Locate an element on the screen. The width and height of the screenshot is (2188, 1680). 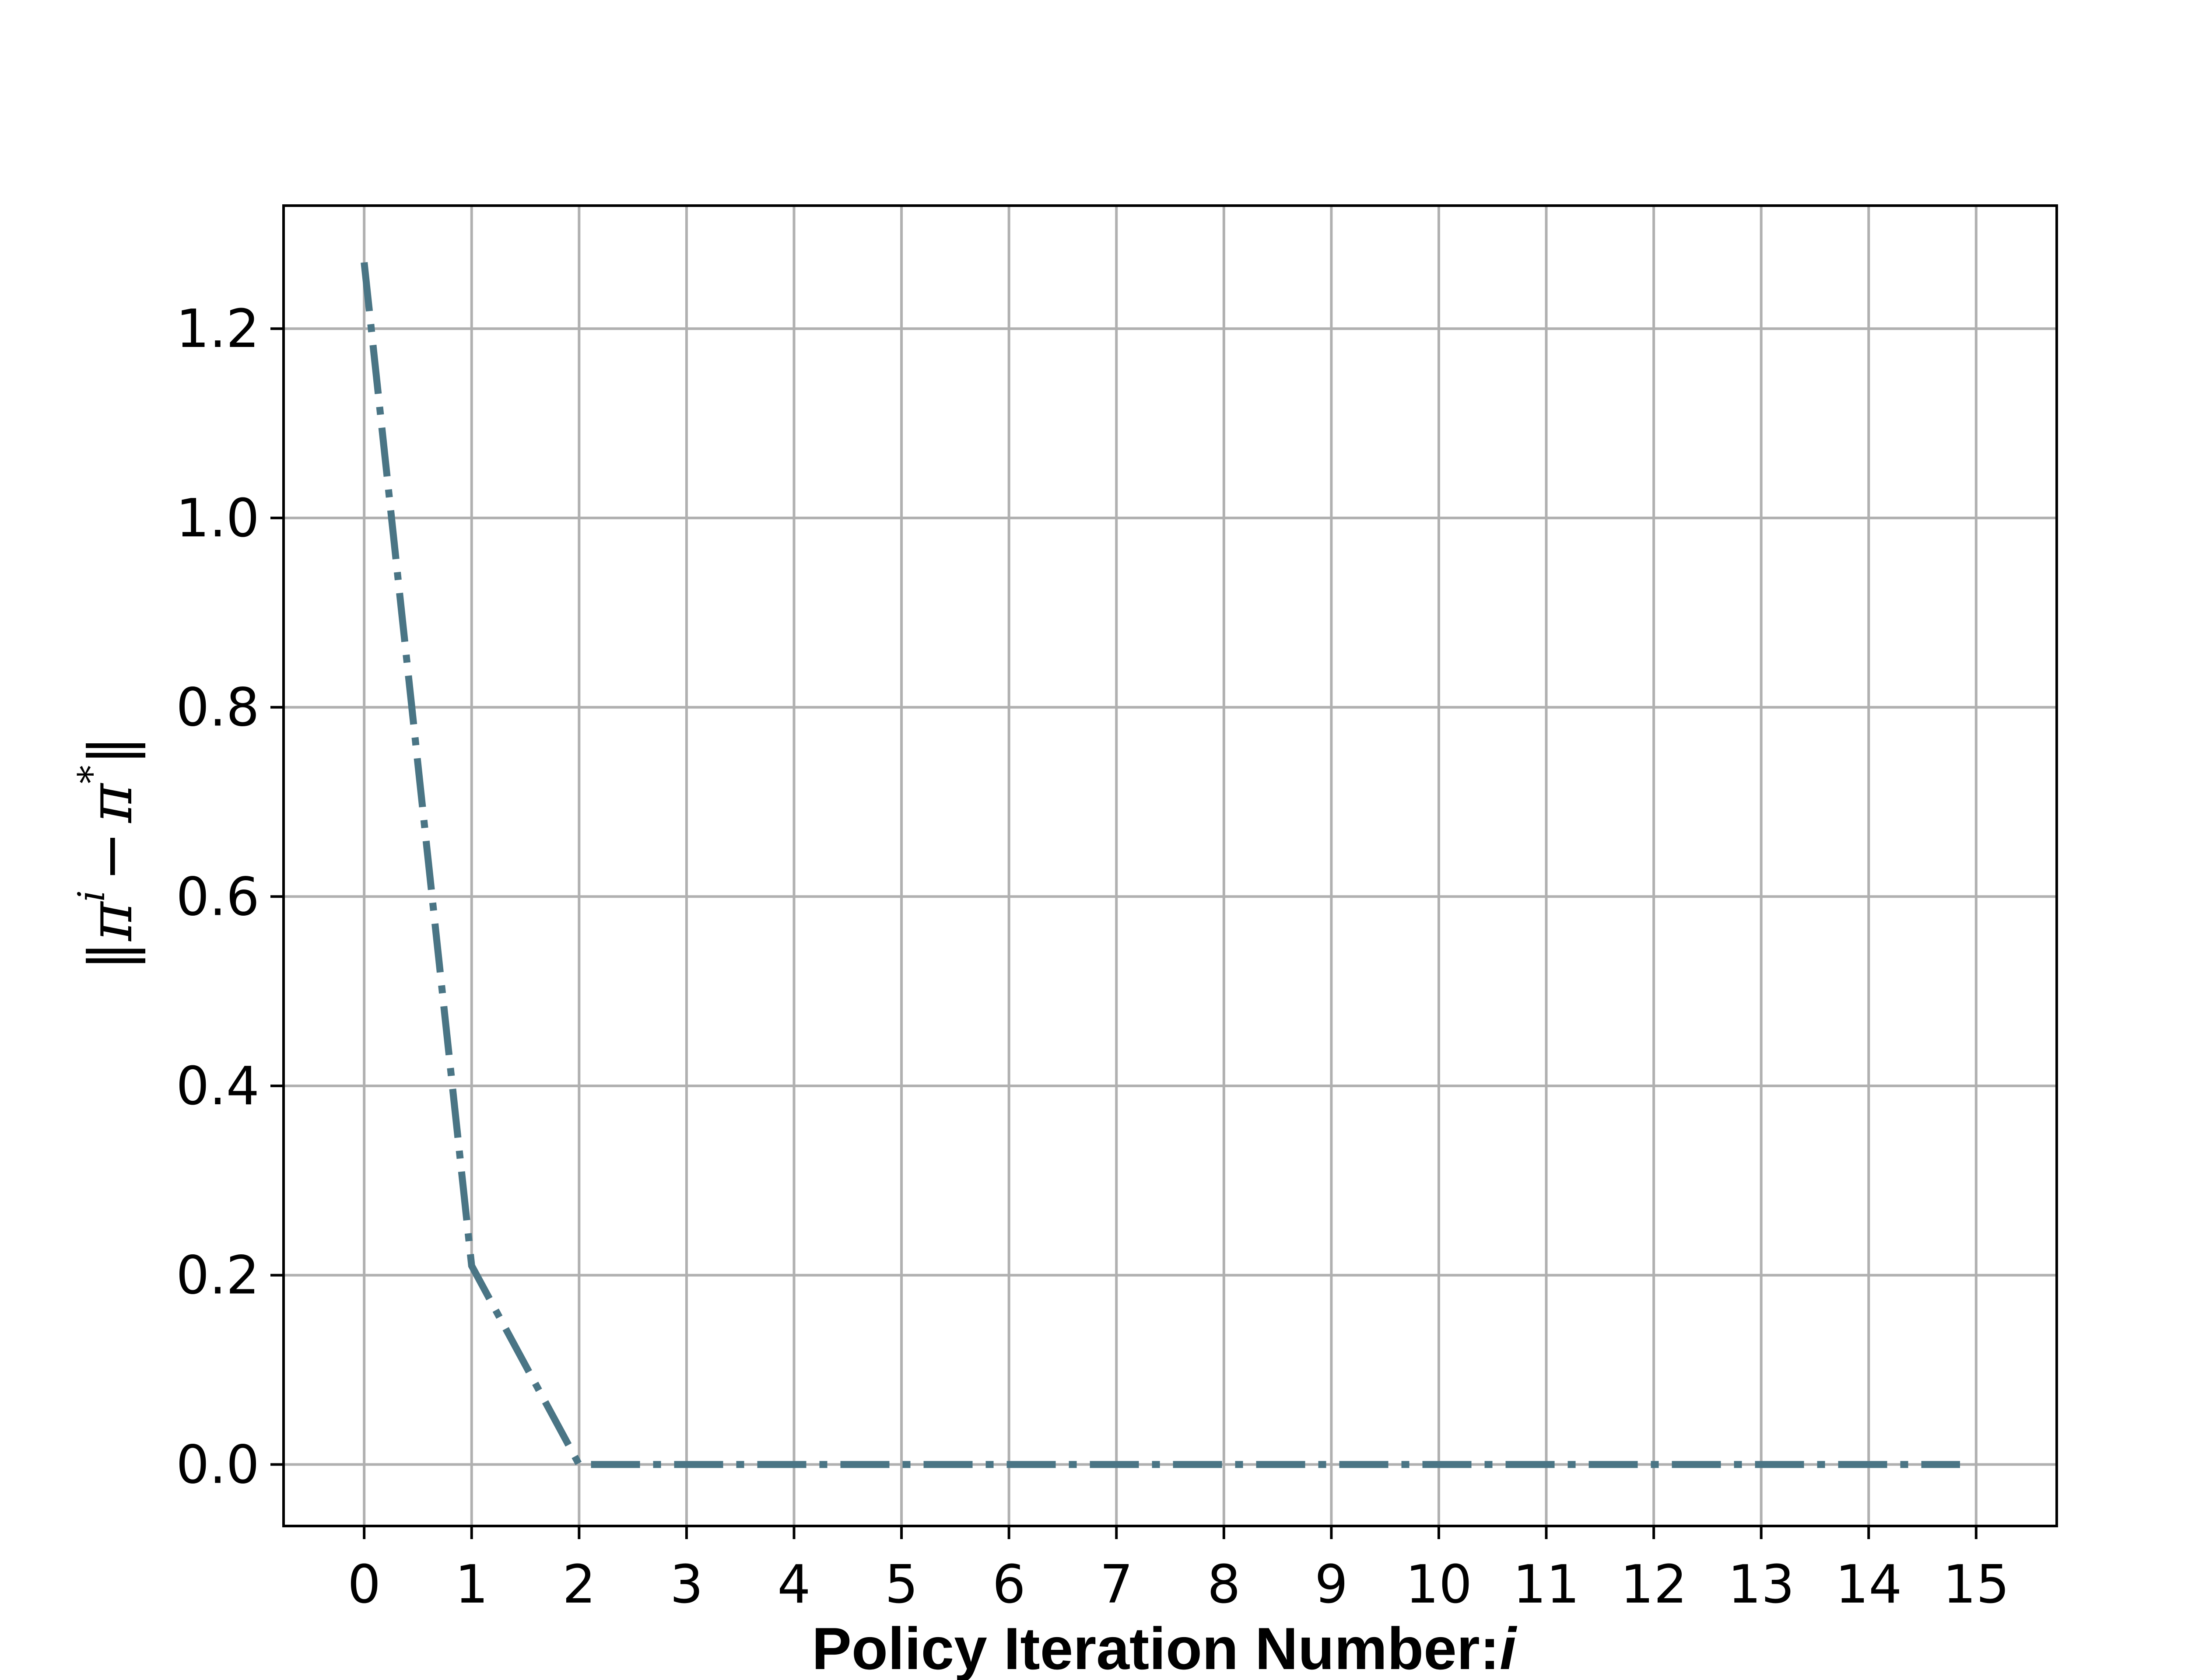
x-tick-label: 2 is located at coordinates (579, 1584).